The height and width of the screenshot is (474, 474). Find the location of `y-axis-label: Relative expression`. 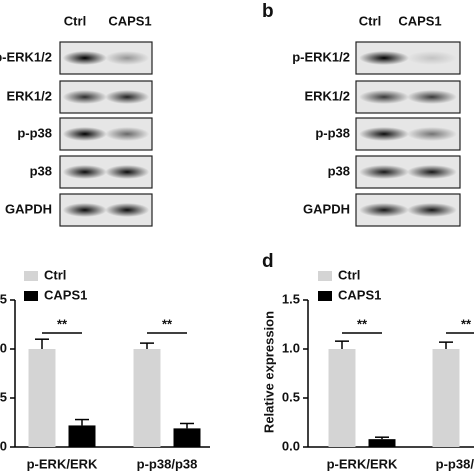

y-axis-label: Relative expression is located at coordinates (268, 372).